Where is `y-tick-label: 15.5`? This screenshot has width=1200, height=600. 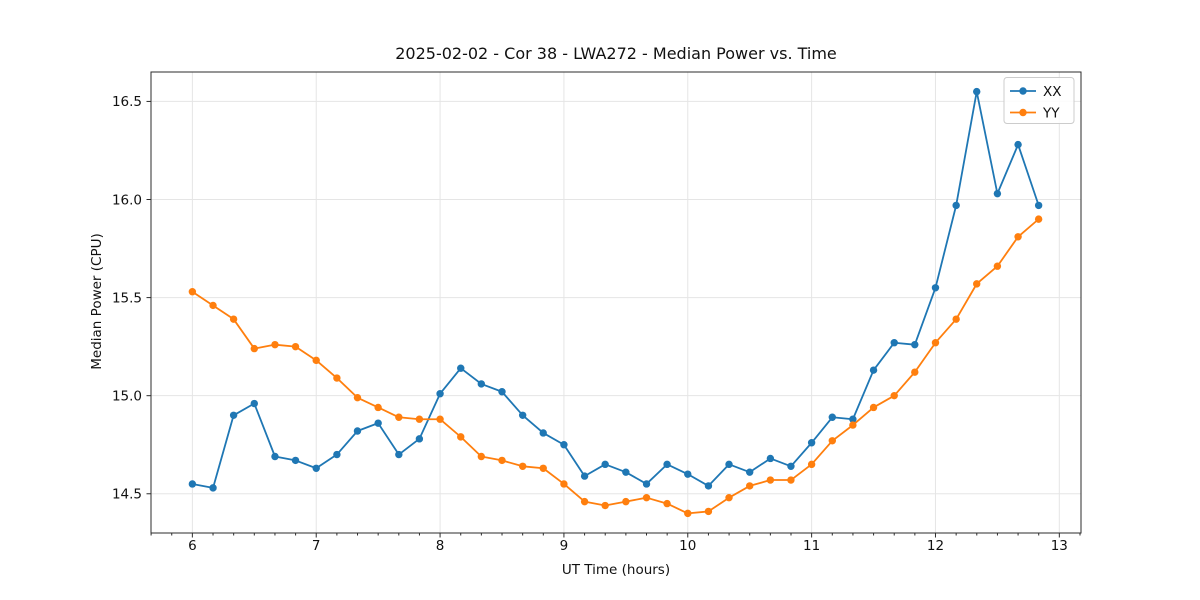 y-tick-label: 15.5 is located at coordinates (127, 298).